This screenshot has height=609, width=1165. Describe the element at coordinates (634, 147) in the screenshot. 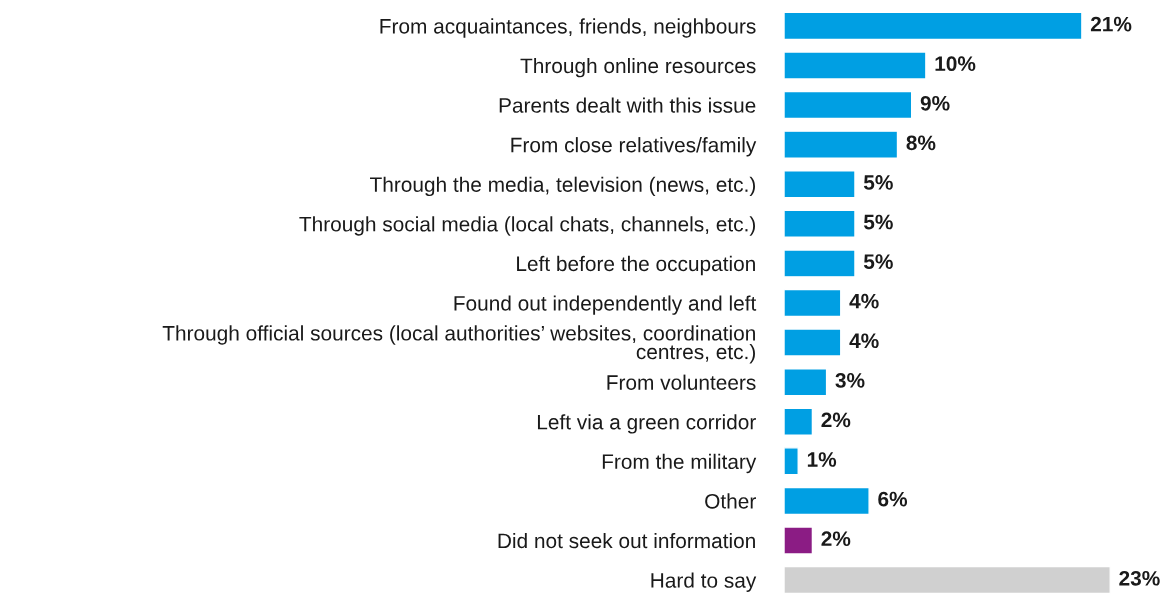

I see `y-tick-label: From close relatives/family` at that location.